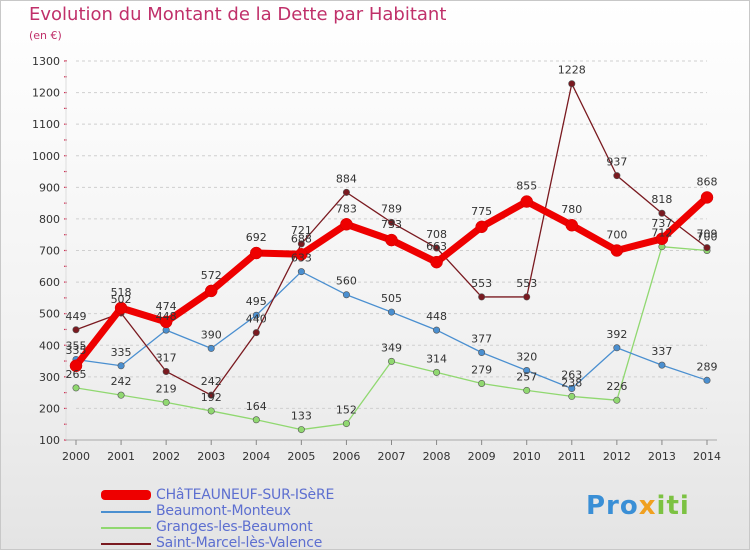  What do you see at coordinates (391, 347) in the screenshot?
I see `data-label: 349` at bounding box center [391, 347].